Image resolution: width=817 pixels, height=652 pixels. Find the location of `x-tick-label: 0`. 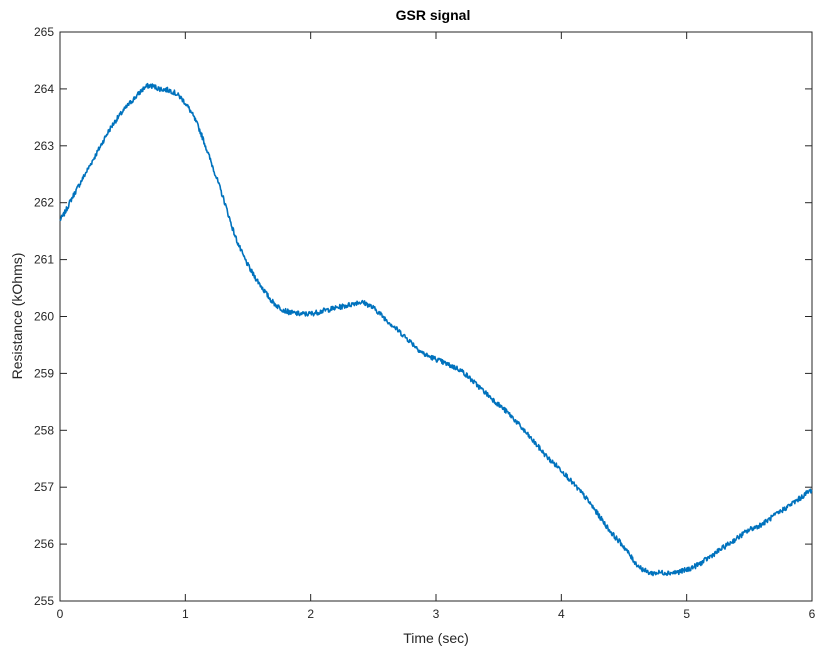

x-tick-label: 0 is located at coordinates (60, 614).